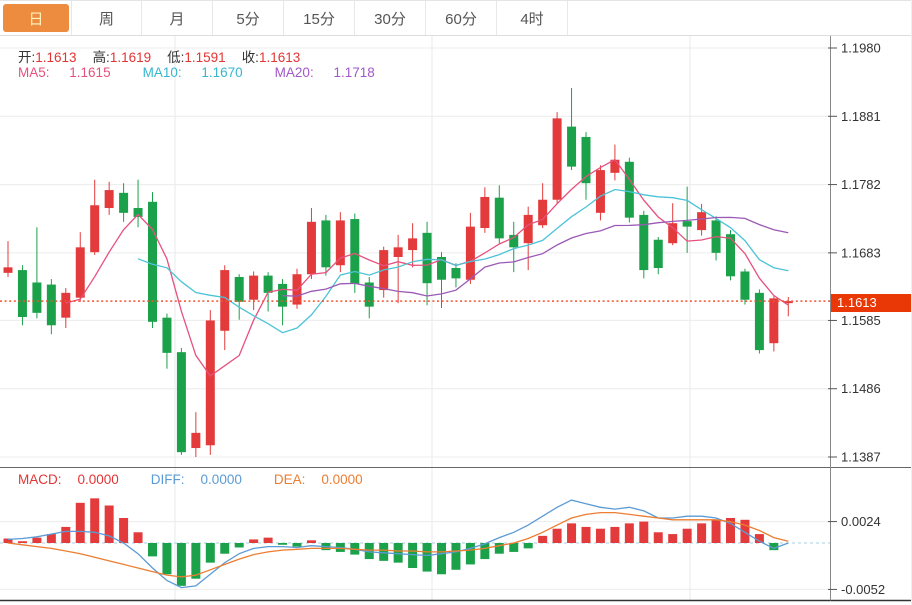 The image size is (912, 605). What do you see at coordinates (106, 18) in the screenshot?
I see `tab-week: 周` at bounding box center [106, 18].